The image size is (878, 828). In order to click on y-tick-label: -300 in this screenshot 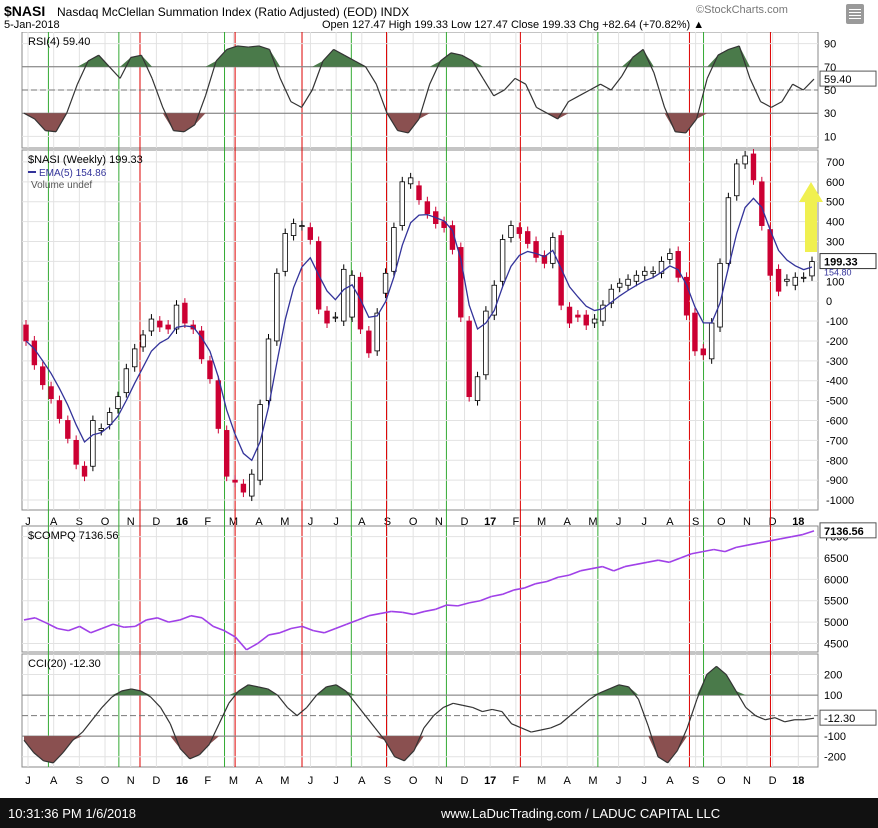, I will do `click(837, 362)`.